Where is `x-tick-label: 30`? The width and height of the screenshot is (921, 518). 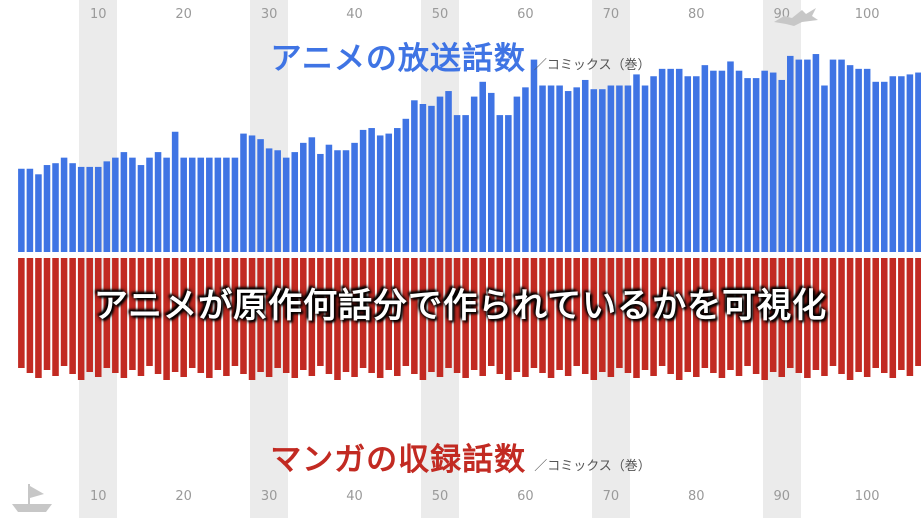 x-tick-label: 30 is located at coordinates (269, 496).